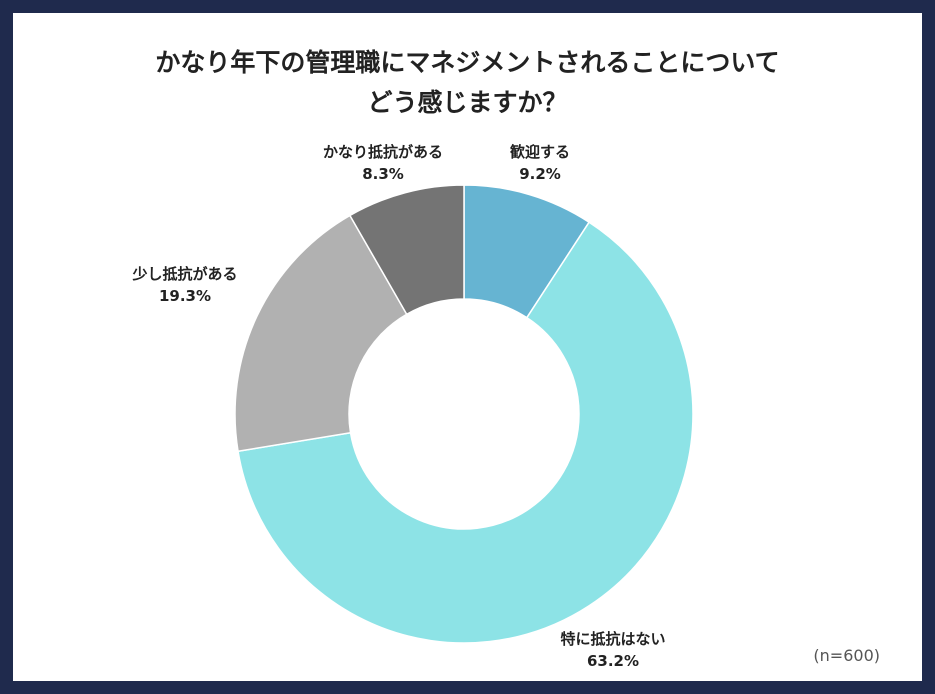 Image resolution: width=935 pixels, height=694 pixels. What do you see at coordinates (846, 655) in the screenshot?
I see `sample-size-note: (n=600)` at bounding box center [846, 655].